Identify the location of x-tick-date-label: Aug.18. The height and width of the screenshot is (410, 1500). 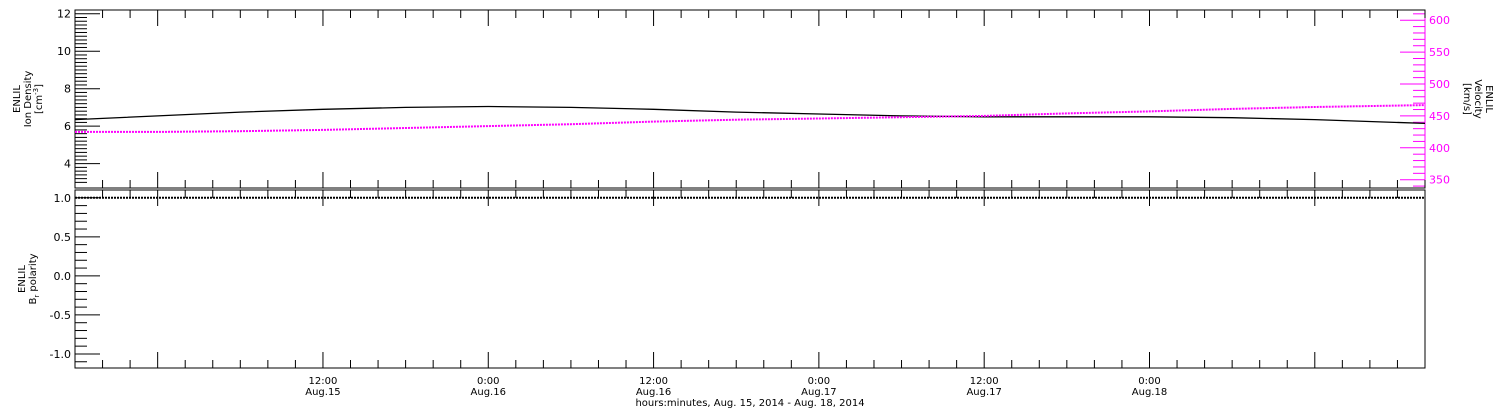
(1149, 392).